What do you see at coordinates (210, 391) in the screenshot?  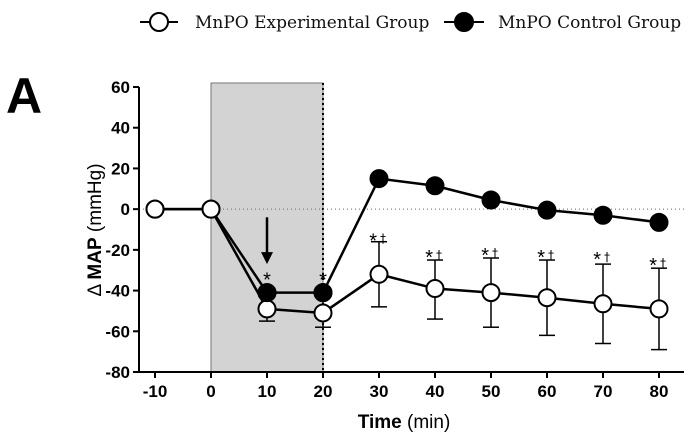 I see `x-tick-label: 0` at bounding box center [210, 391].